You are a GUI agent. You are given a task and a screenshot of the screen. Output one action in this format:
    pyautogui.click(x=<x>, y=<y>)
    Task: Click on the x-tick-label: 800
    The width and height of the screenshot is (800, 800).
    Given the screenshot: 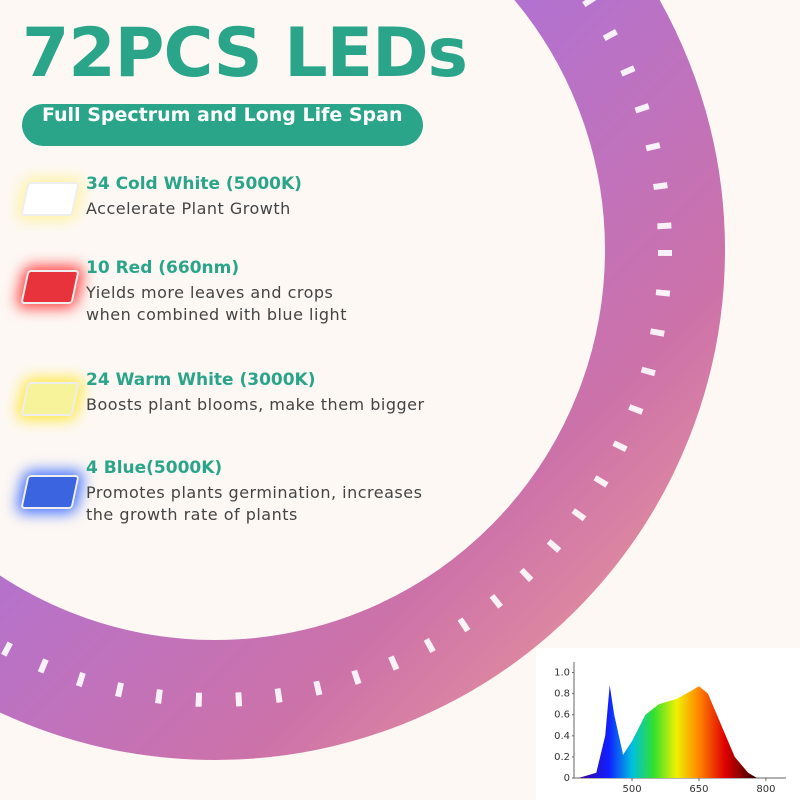 What is the action you would take?
    pyautogui.click(x=765, y=789)
    